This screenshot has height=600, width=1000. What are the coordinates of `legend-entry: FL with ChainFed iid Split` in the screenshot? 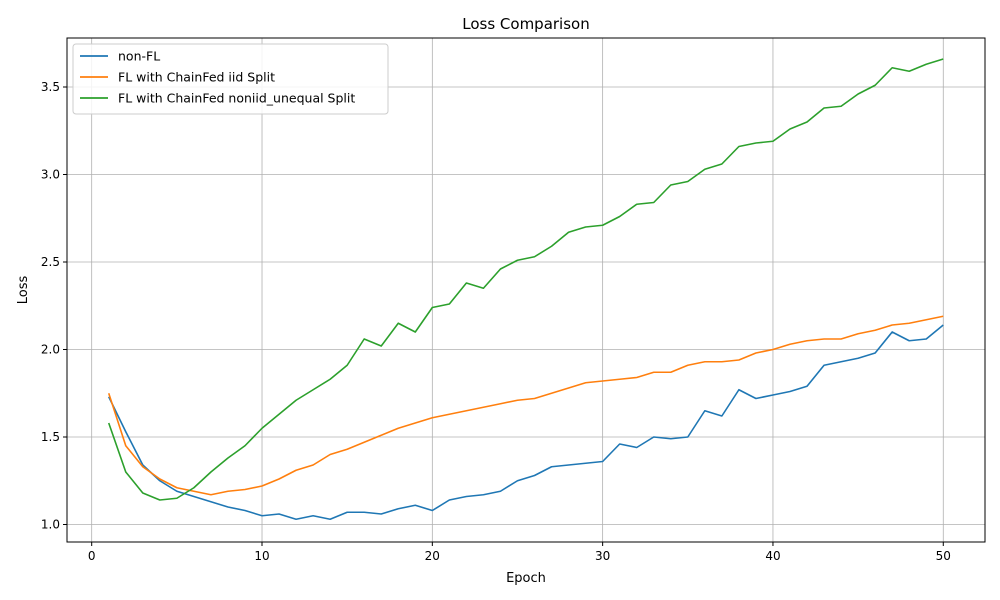 It's located at (196, 77).